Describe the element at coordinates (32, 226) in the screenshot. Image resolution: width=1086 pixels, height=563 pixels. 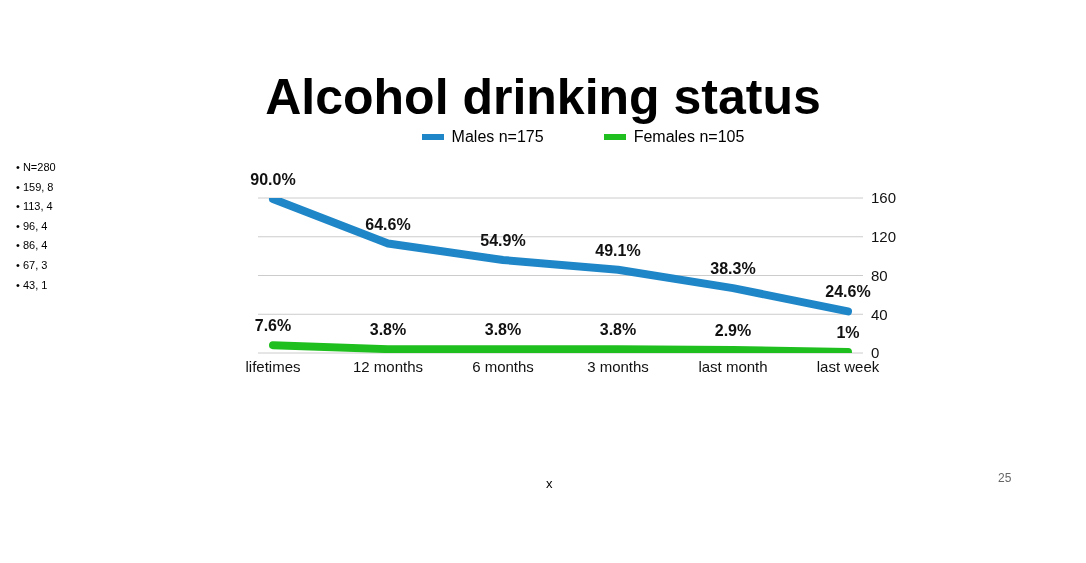
I see `text: • 96, 4` at that location.